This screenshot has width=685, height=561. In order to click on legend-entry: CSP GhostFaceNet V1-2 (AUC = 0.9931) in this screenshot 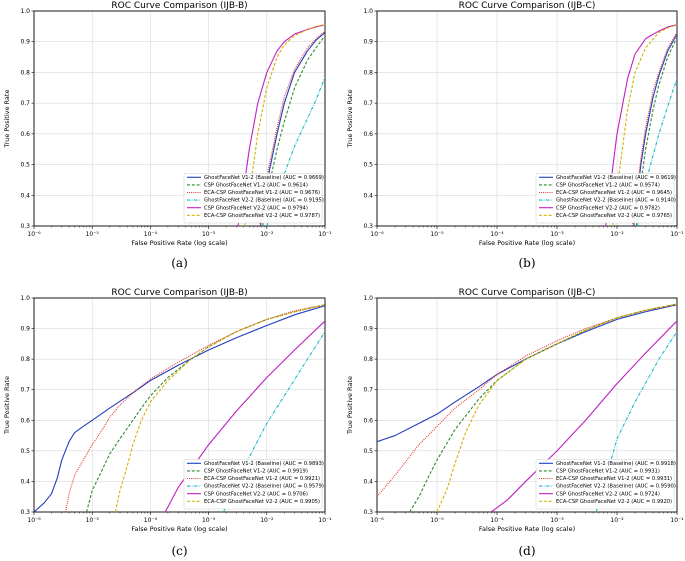, I will do `click(608, 472)`.